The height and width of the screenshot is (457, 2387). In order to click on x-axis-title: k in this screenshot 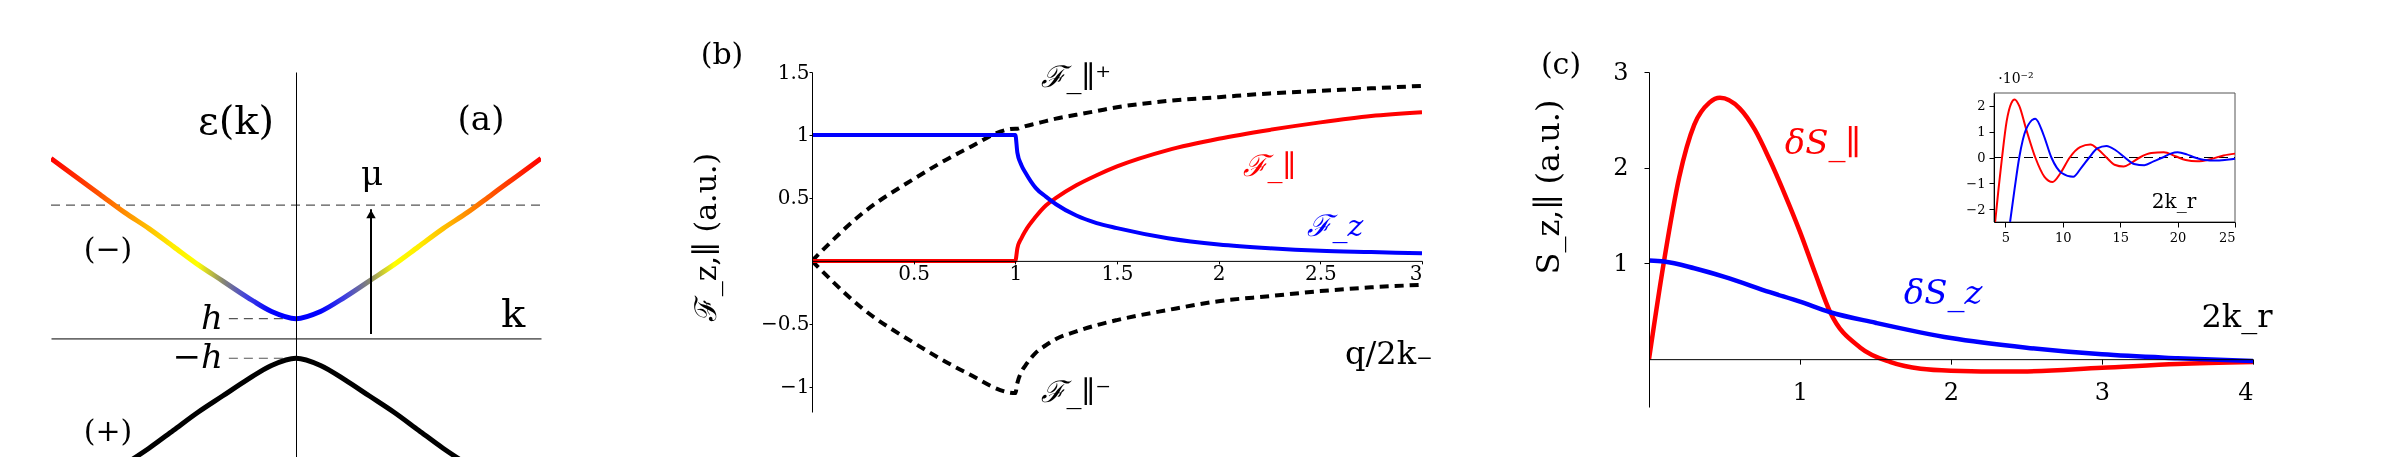, I will do `click(513, 313)`.